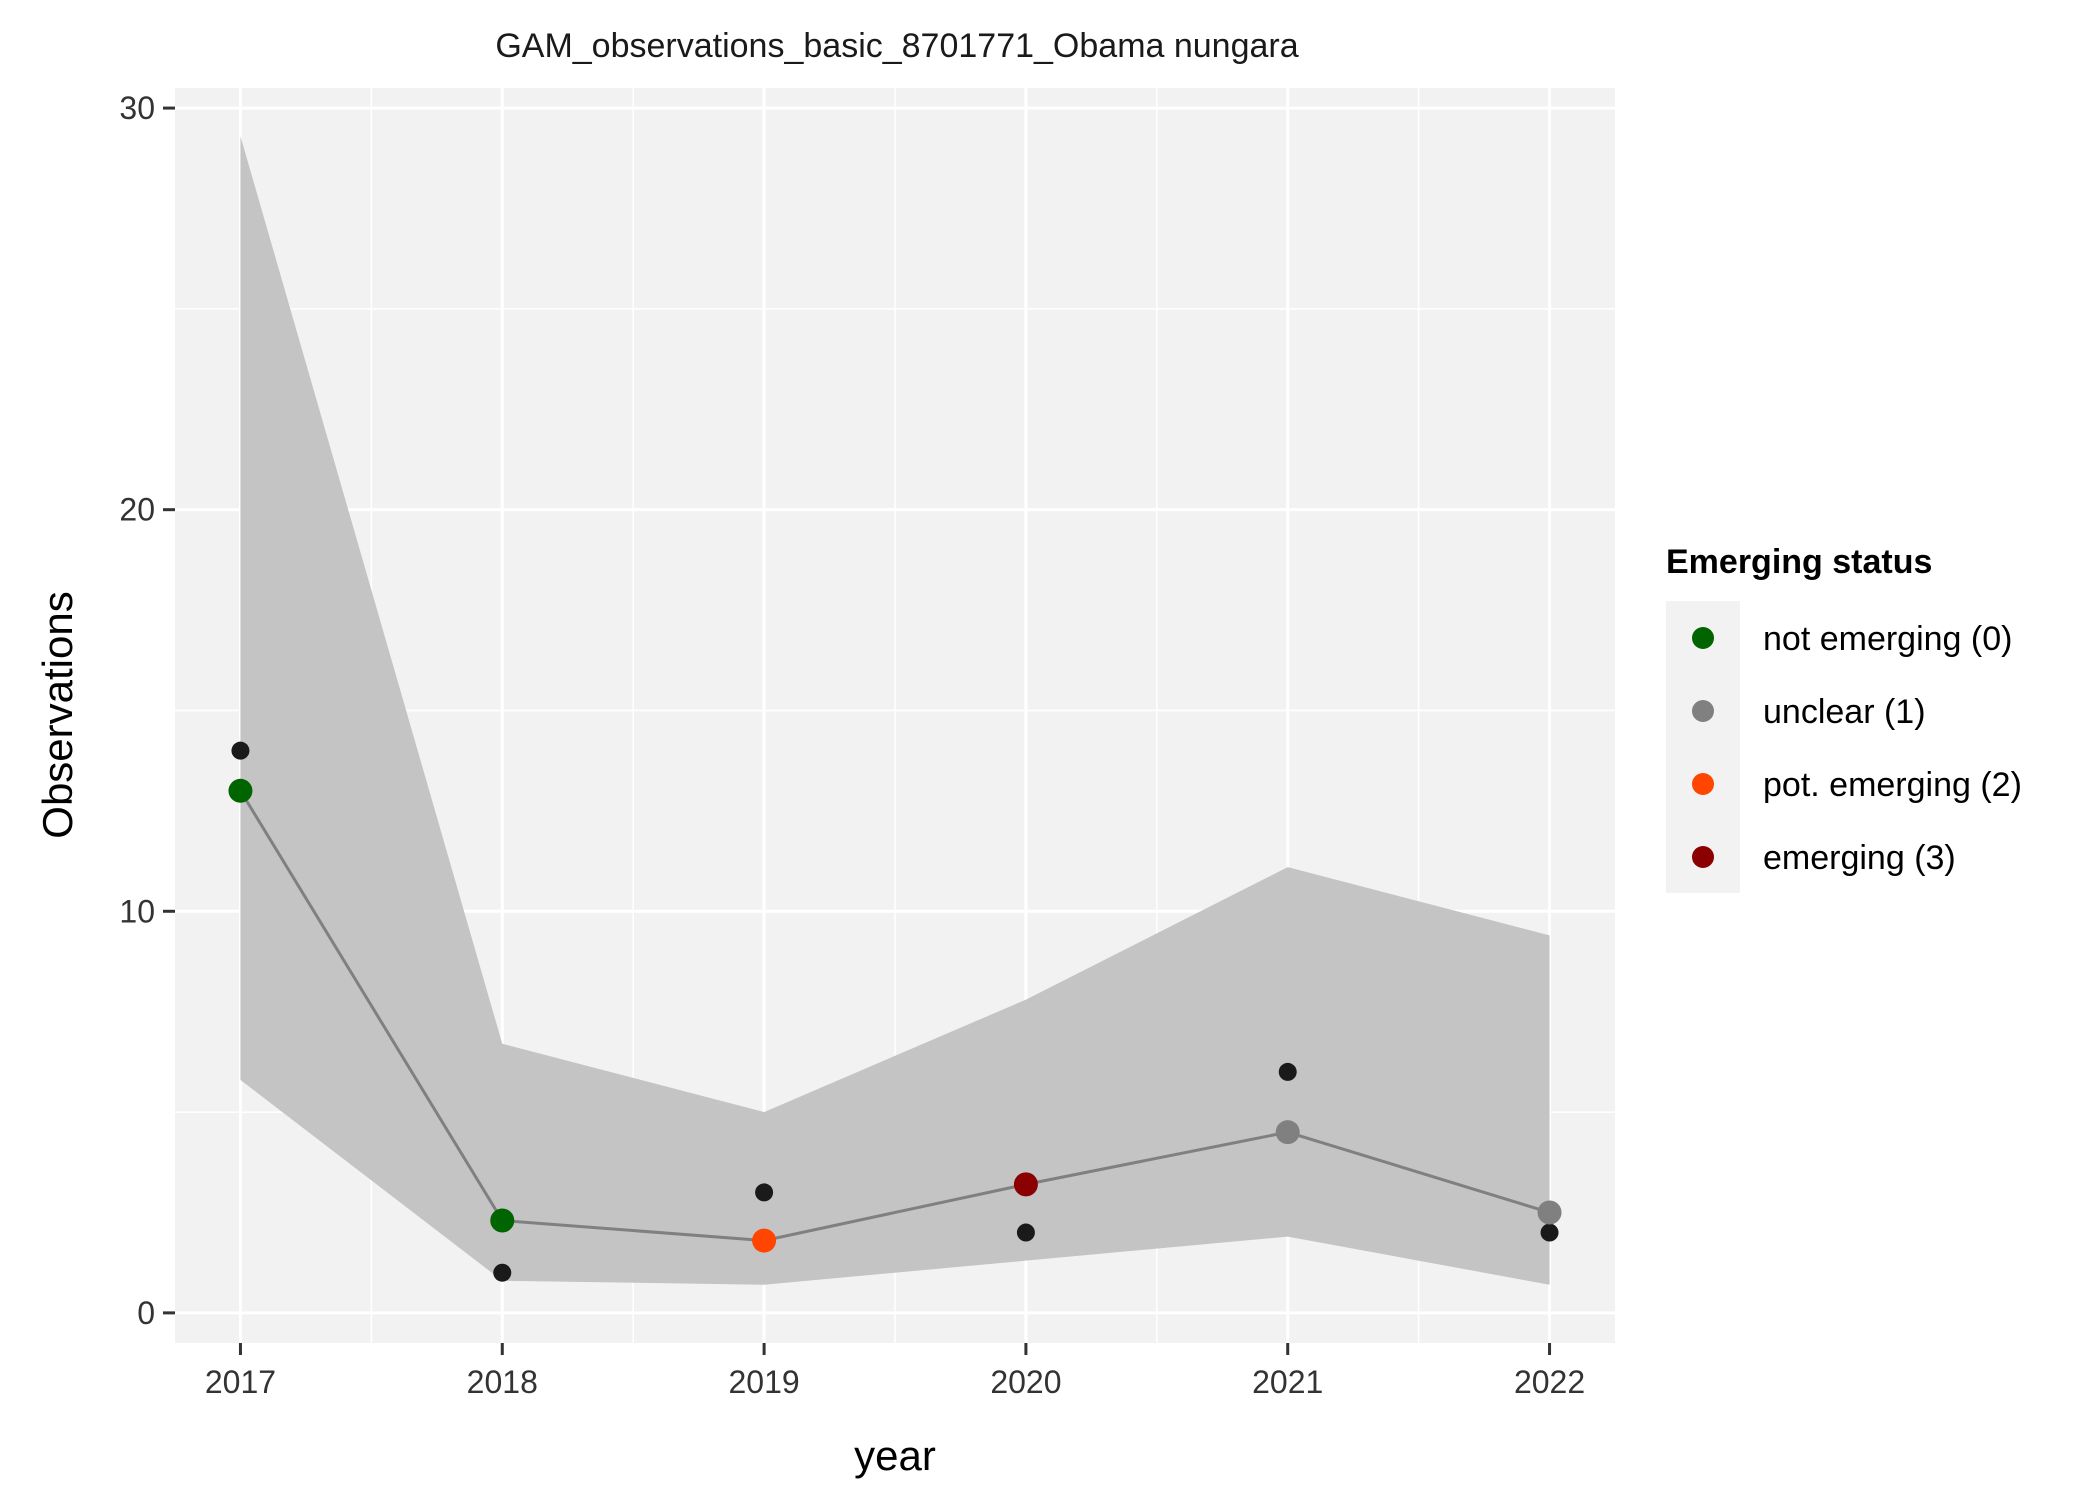 The width and height of the screenshot is (2100, 1499). I want to click on x-tick-label: 2022, so click(1549, 1382).